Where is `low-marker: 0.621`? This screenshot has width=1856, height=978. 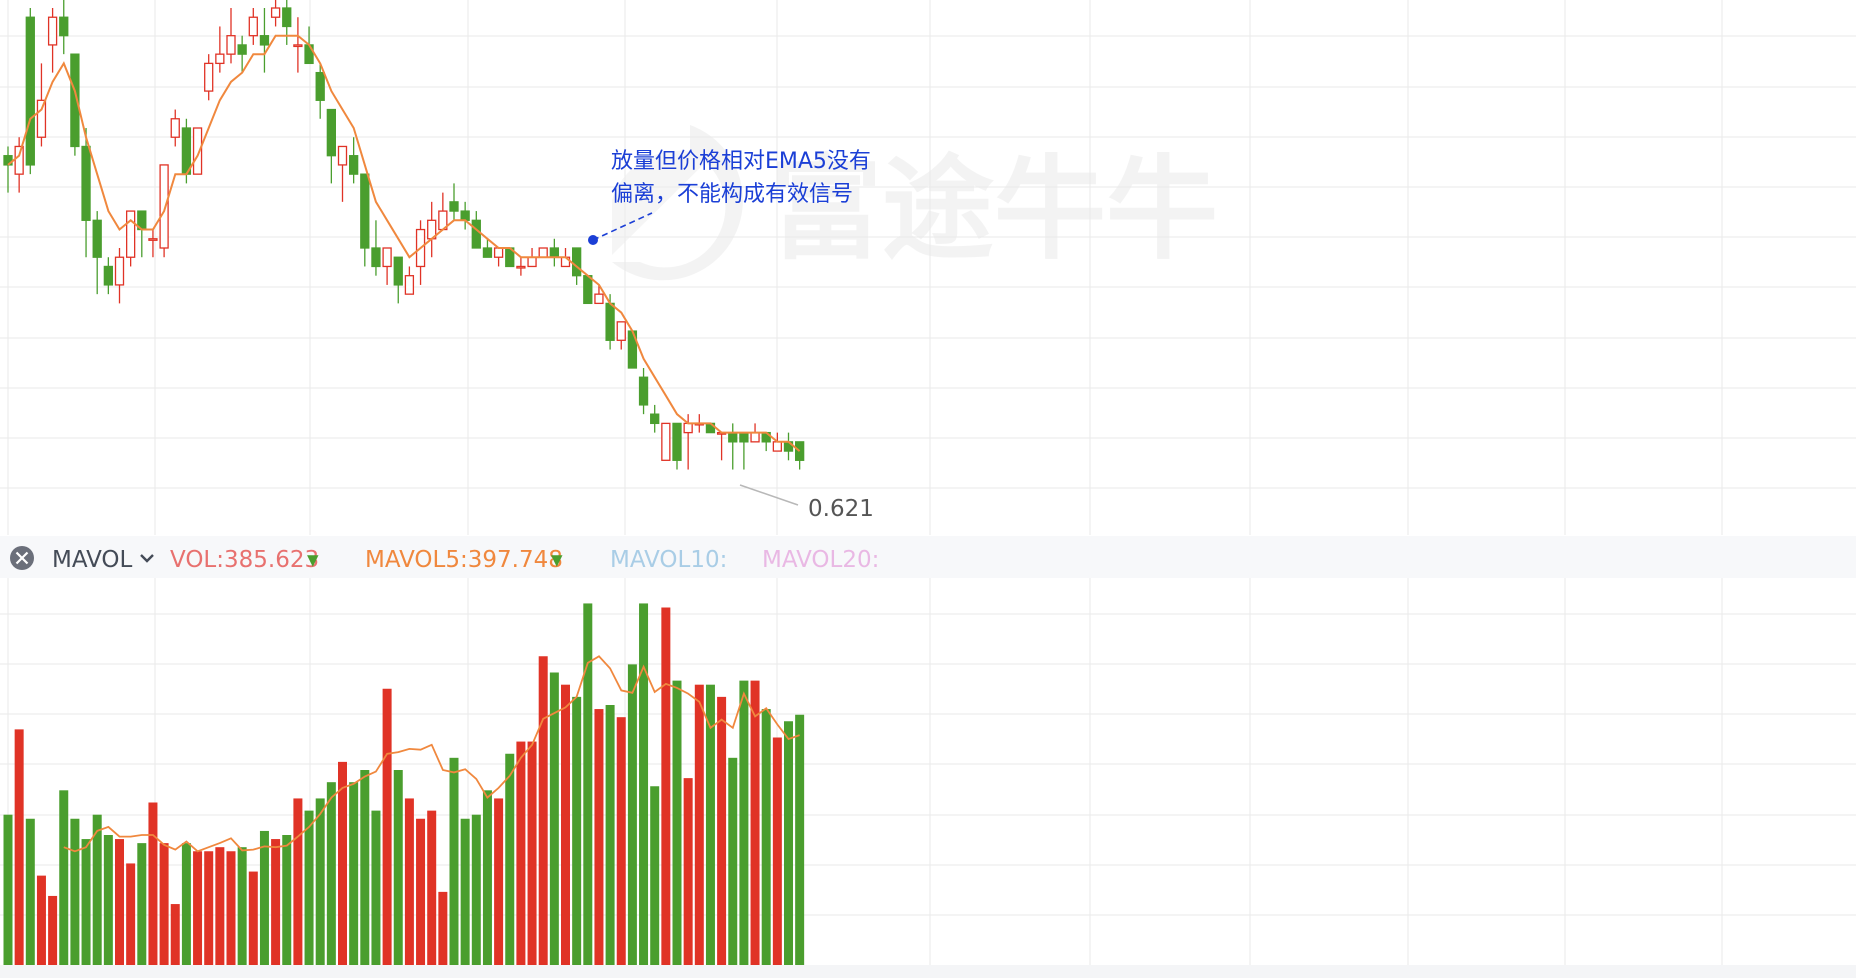 low-marker: 0.621 is located at coordinates (806, 503).